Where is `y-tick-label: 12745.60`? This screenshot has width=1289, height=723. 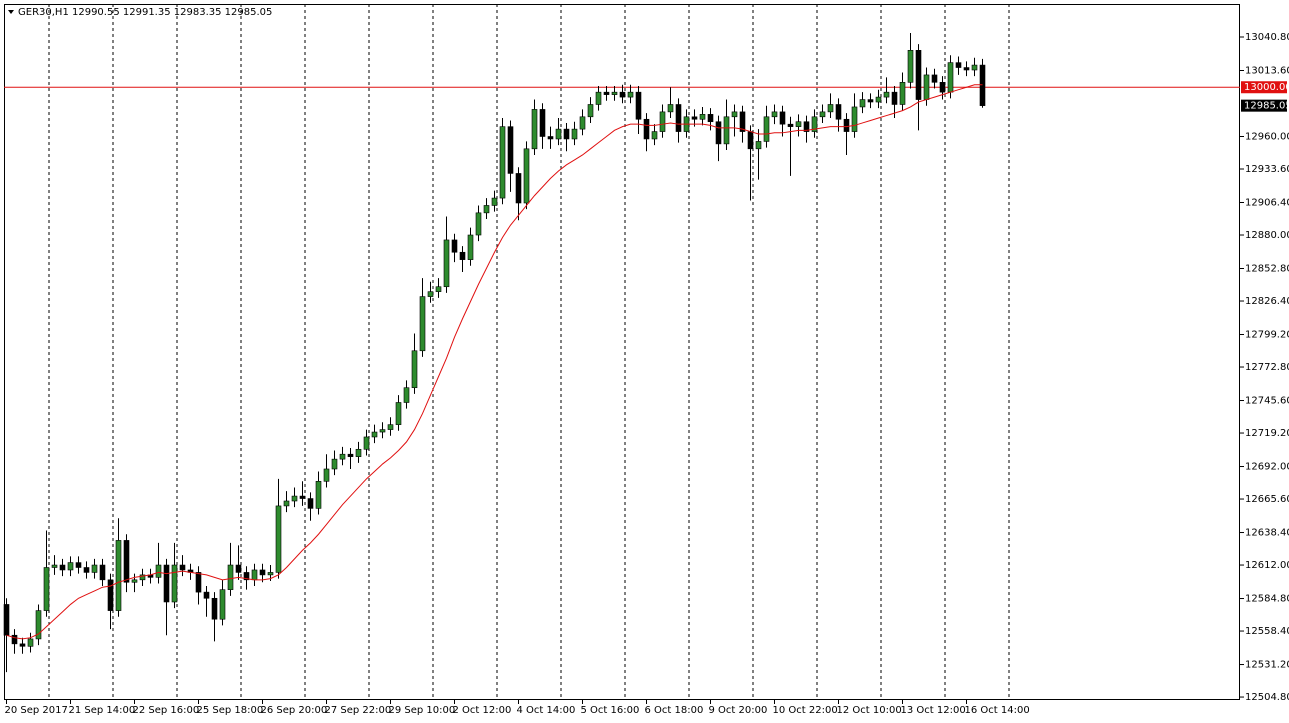
y-tick-label: 12745.60 is located at coordinates (1267, 401).